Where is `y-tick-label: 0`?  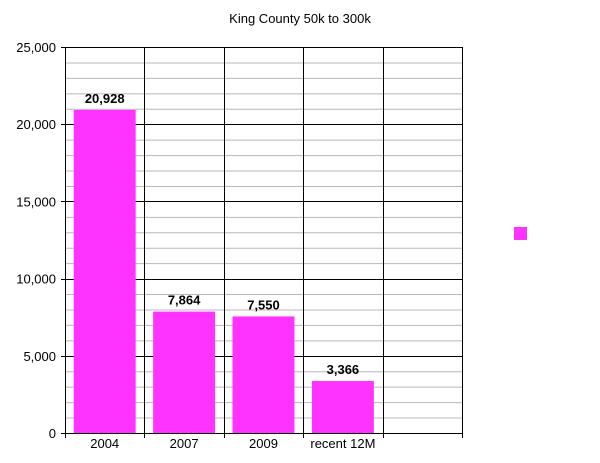 y-tick-label: 0 is located at coordinates (52, 433).